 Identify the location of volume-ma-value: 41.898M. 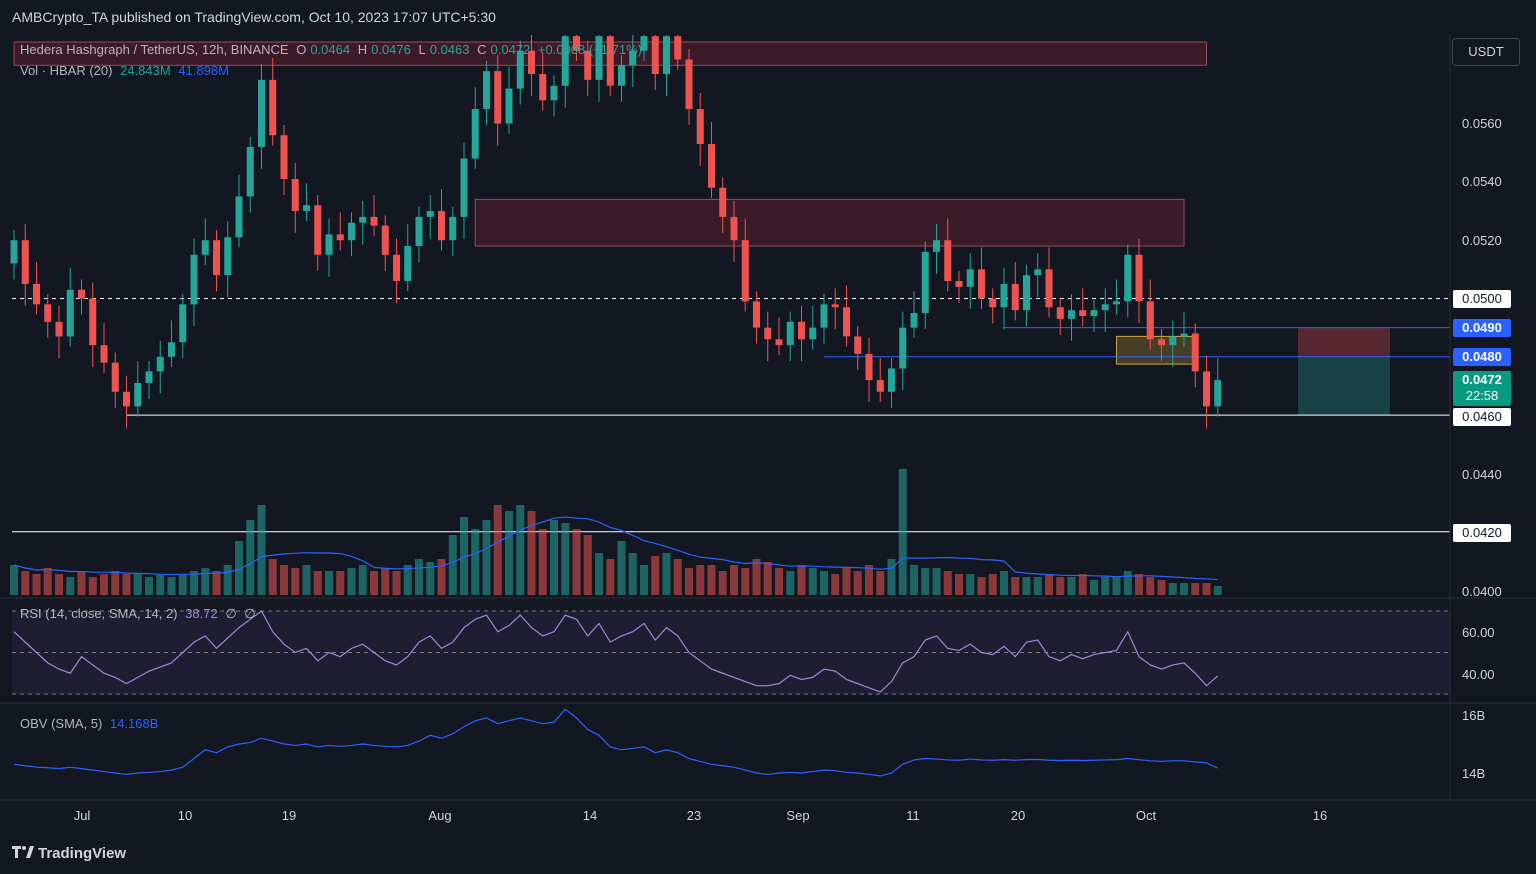
(203, 70).